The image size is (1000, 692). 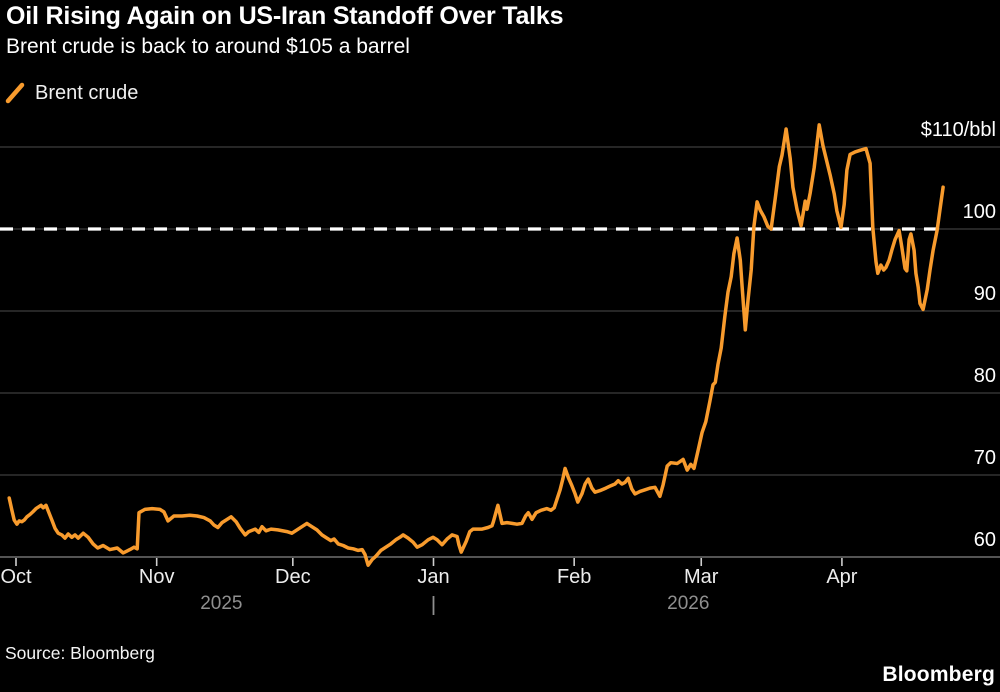 I want to click on y-axis-label-70: 70, so click(x=984, y=458).